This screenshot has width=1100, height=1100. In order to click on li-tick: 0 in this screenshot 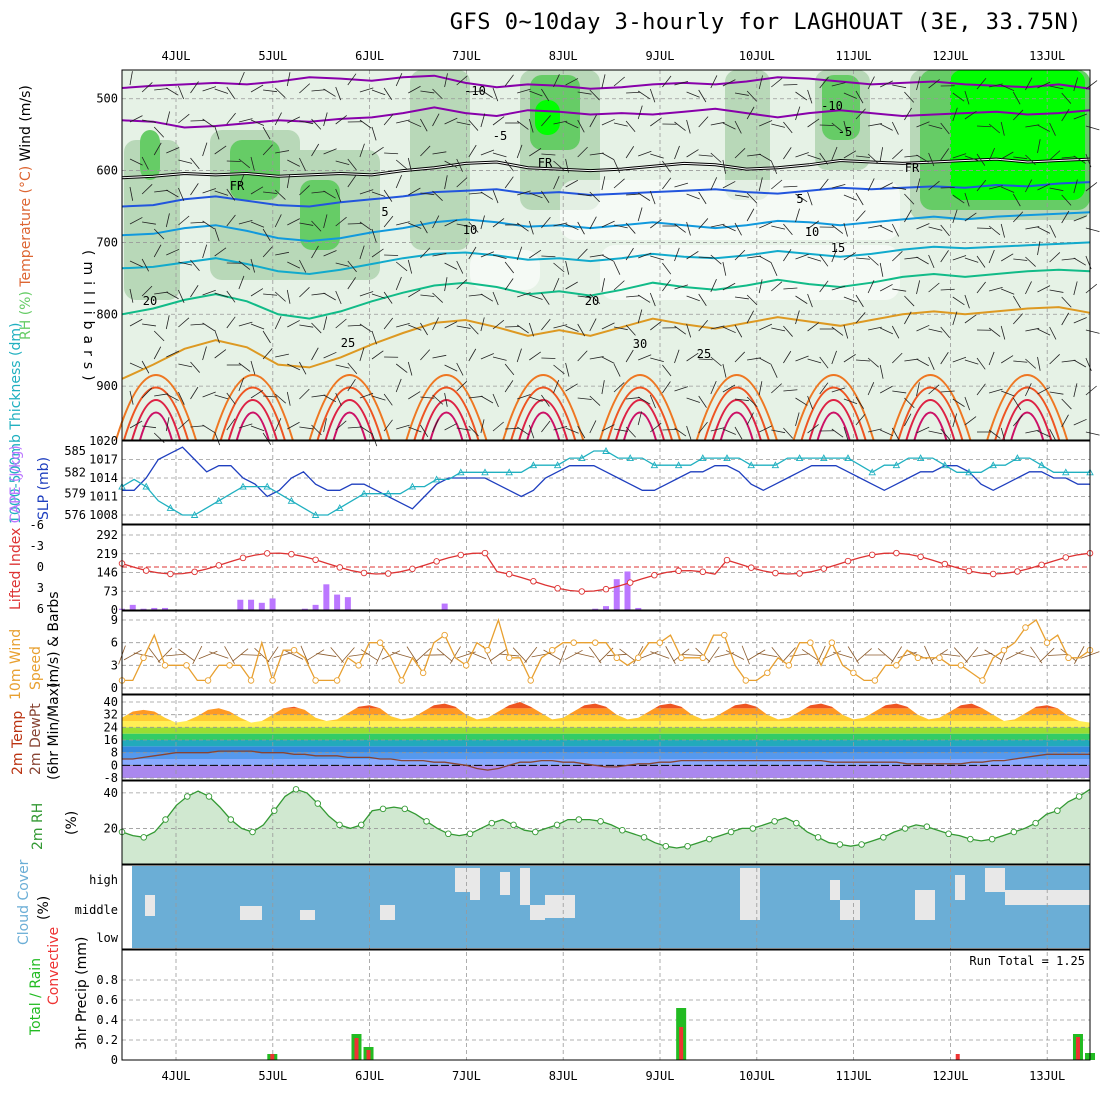, I will do `click(40, 567)`.